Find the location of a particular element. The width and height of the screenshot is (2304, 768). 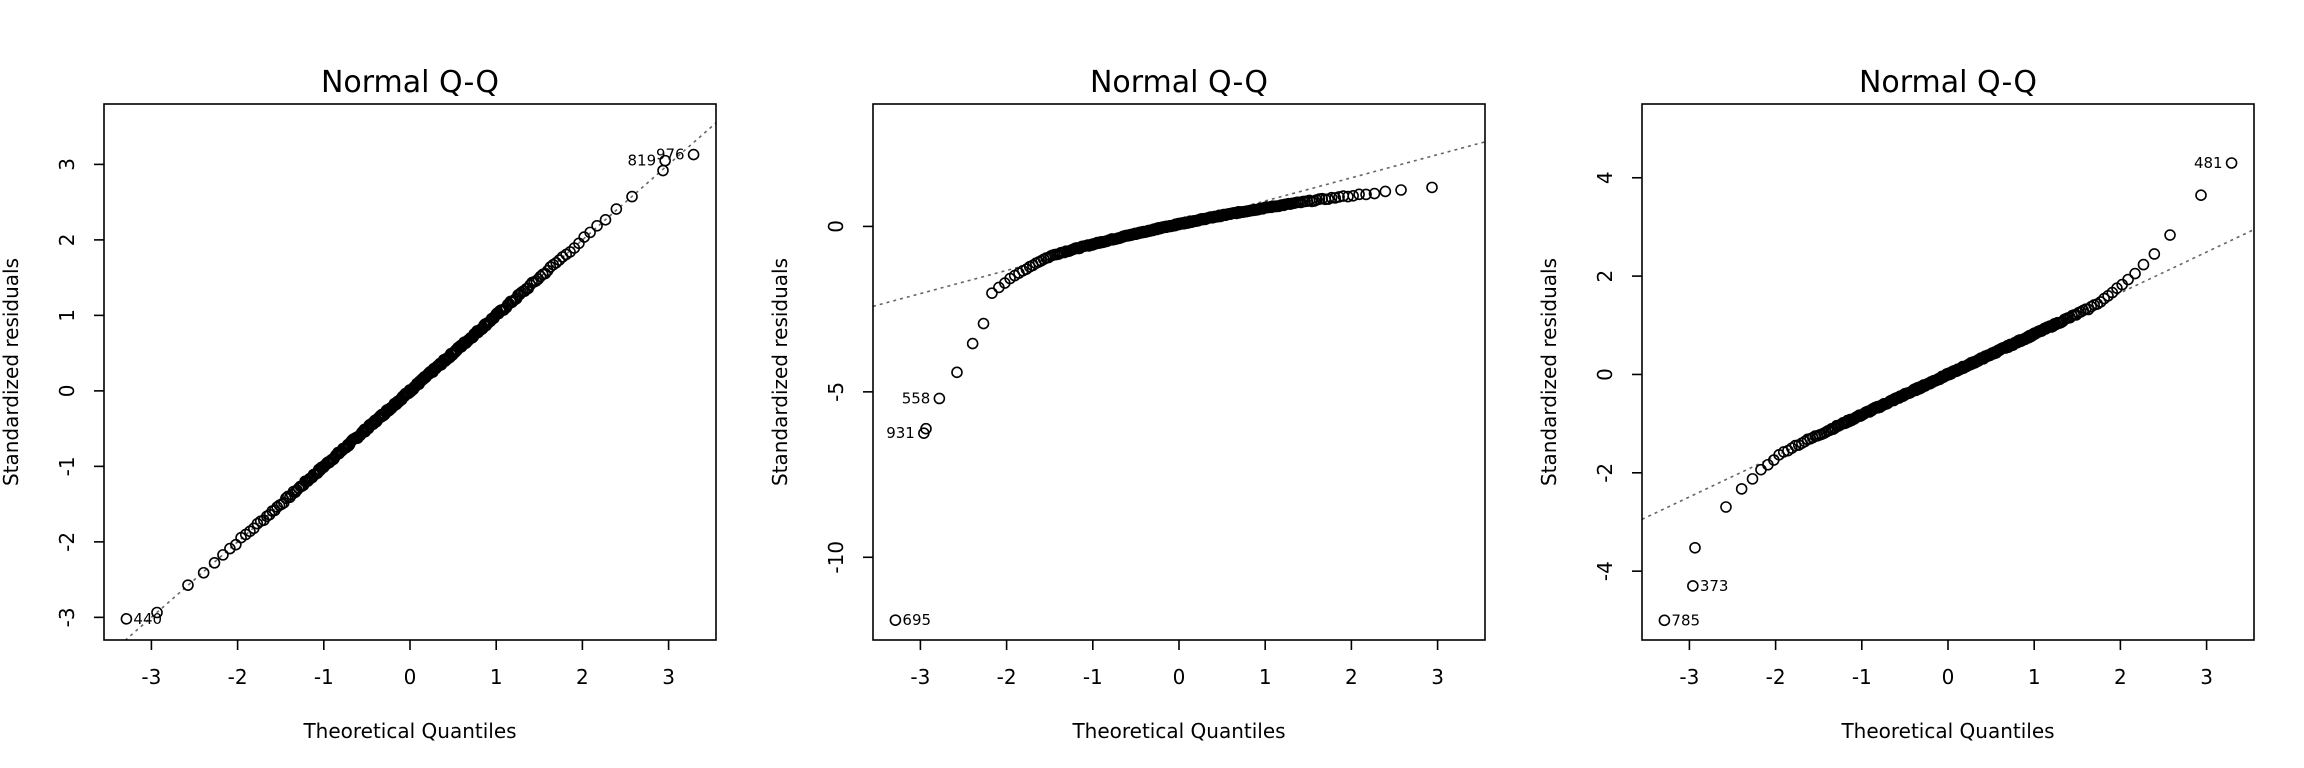

outlier-label: 558 is located at coordinates (916, 398).